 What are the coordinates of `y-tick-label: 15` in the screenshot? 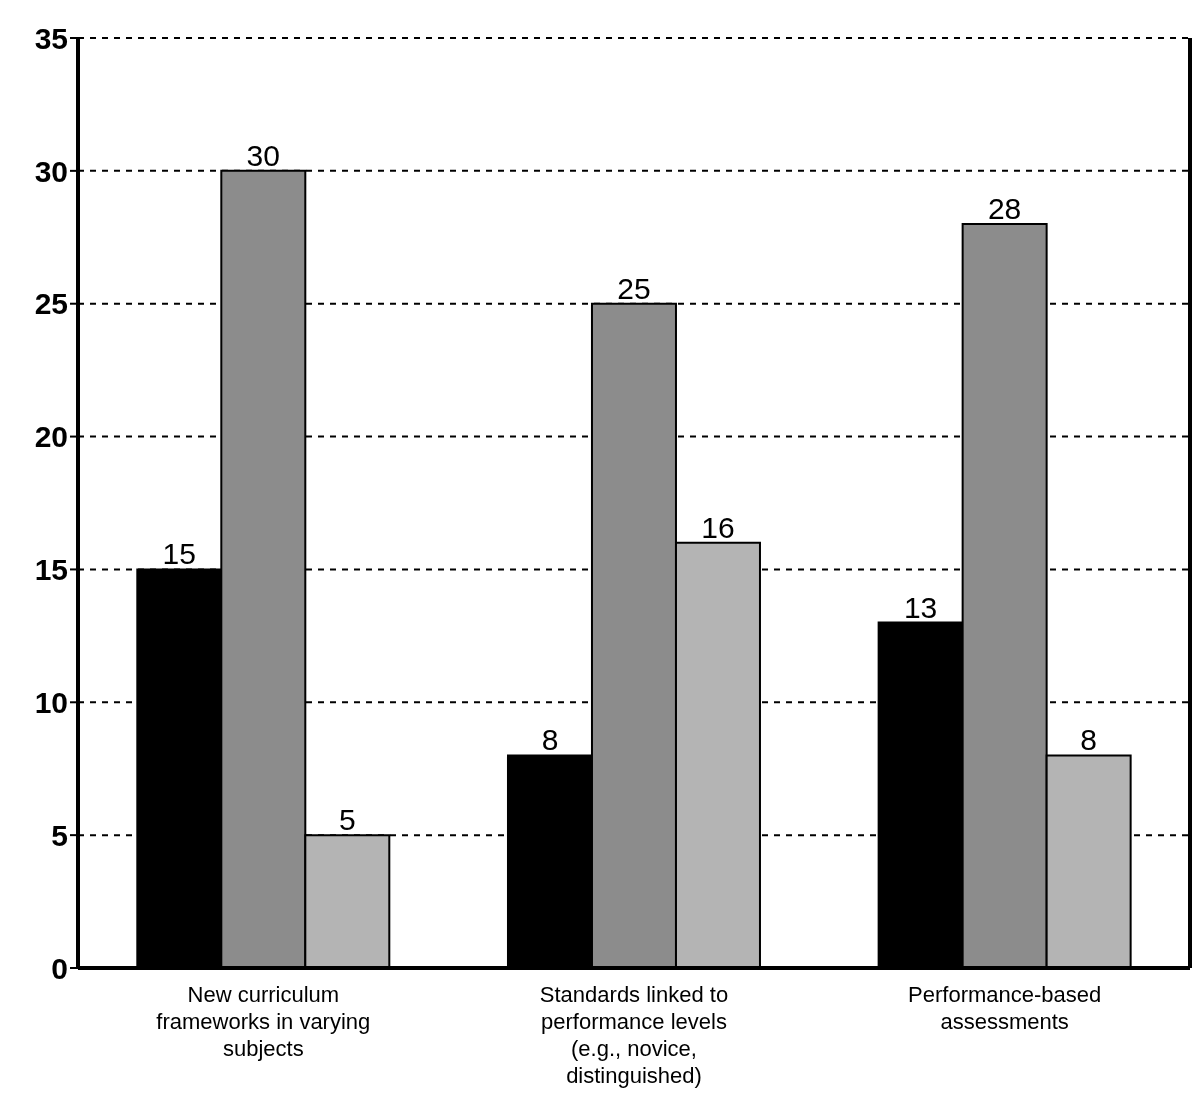 It's located at (51, 570).